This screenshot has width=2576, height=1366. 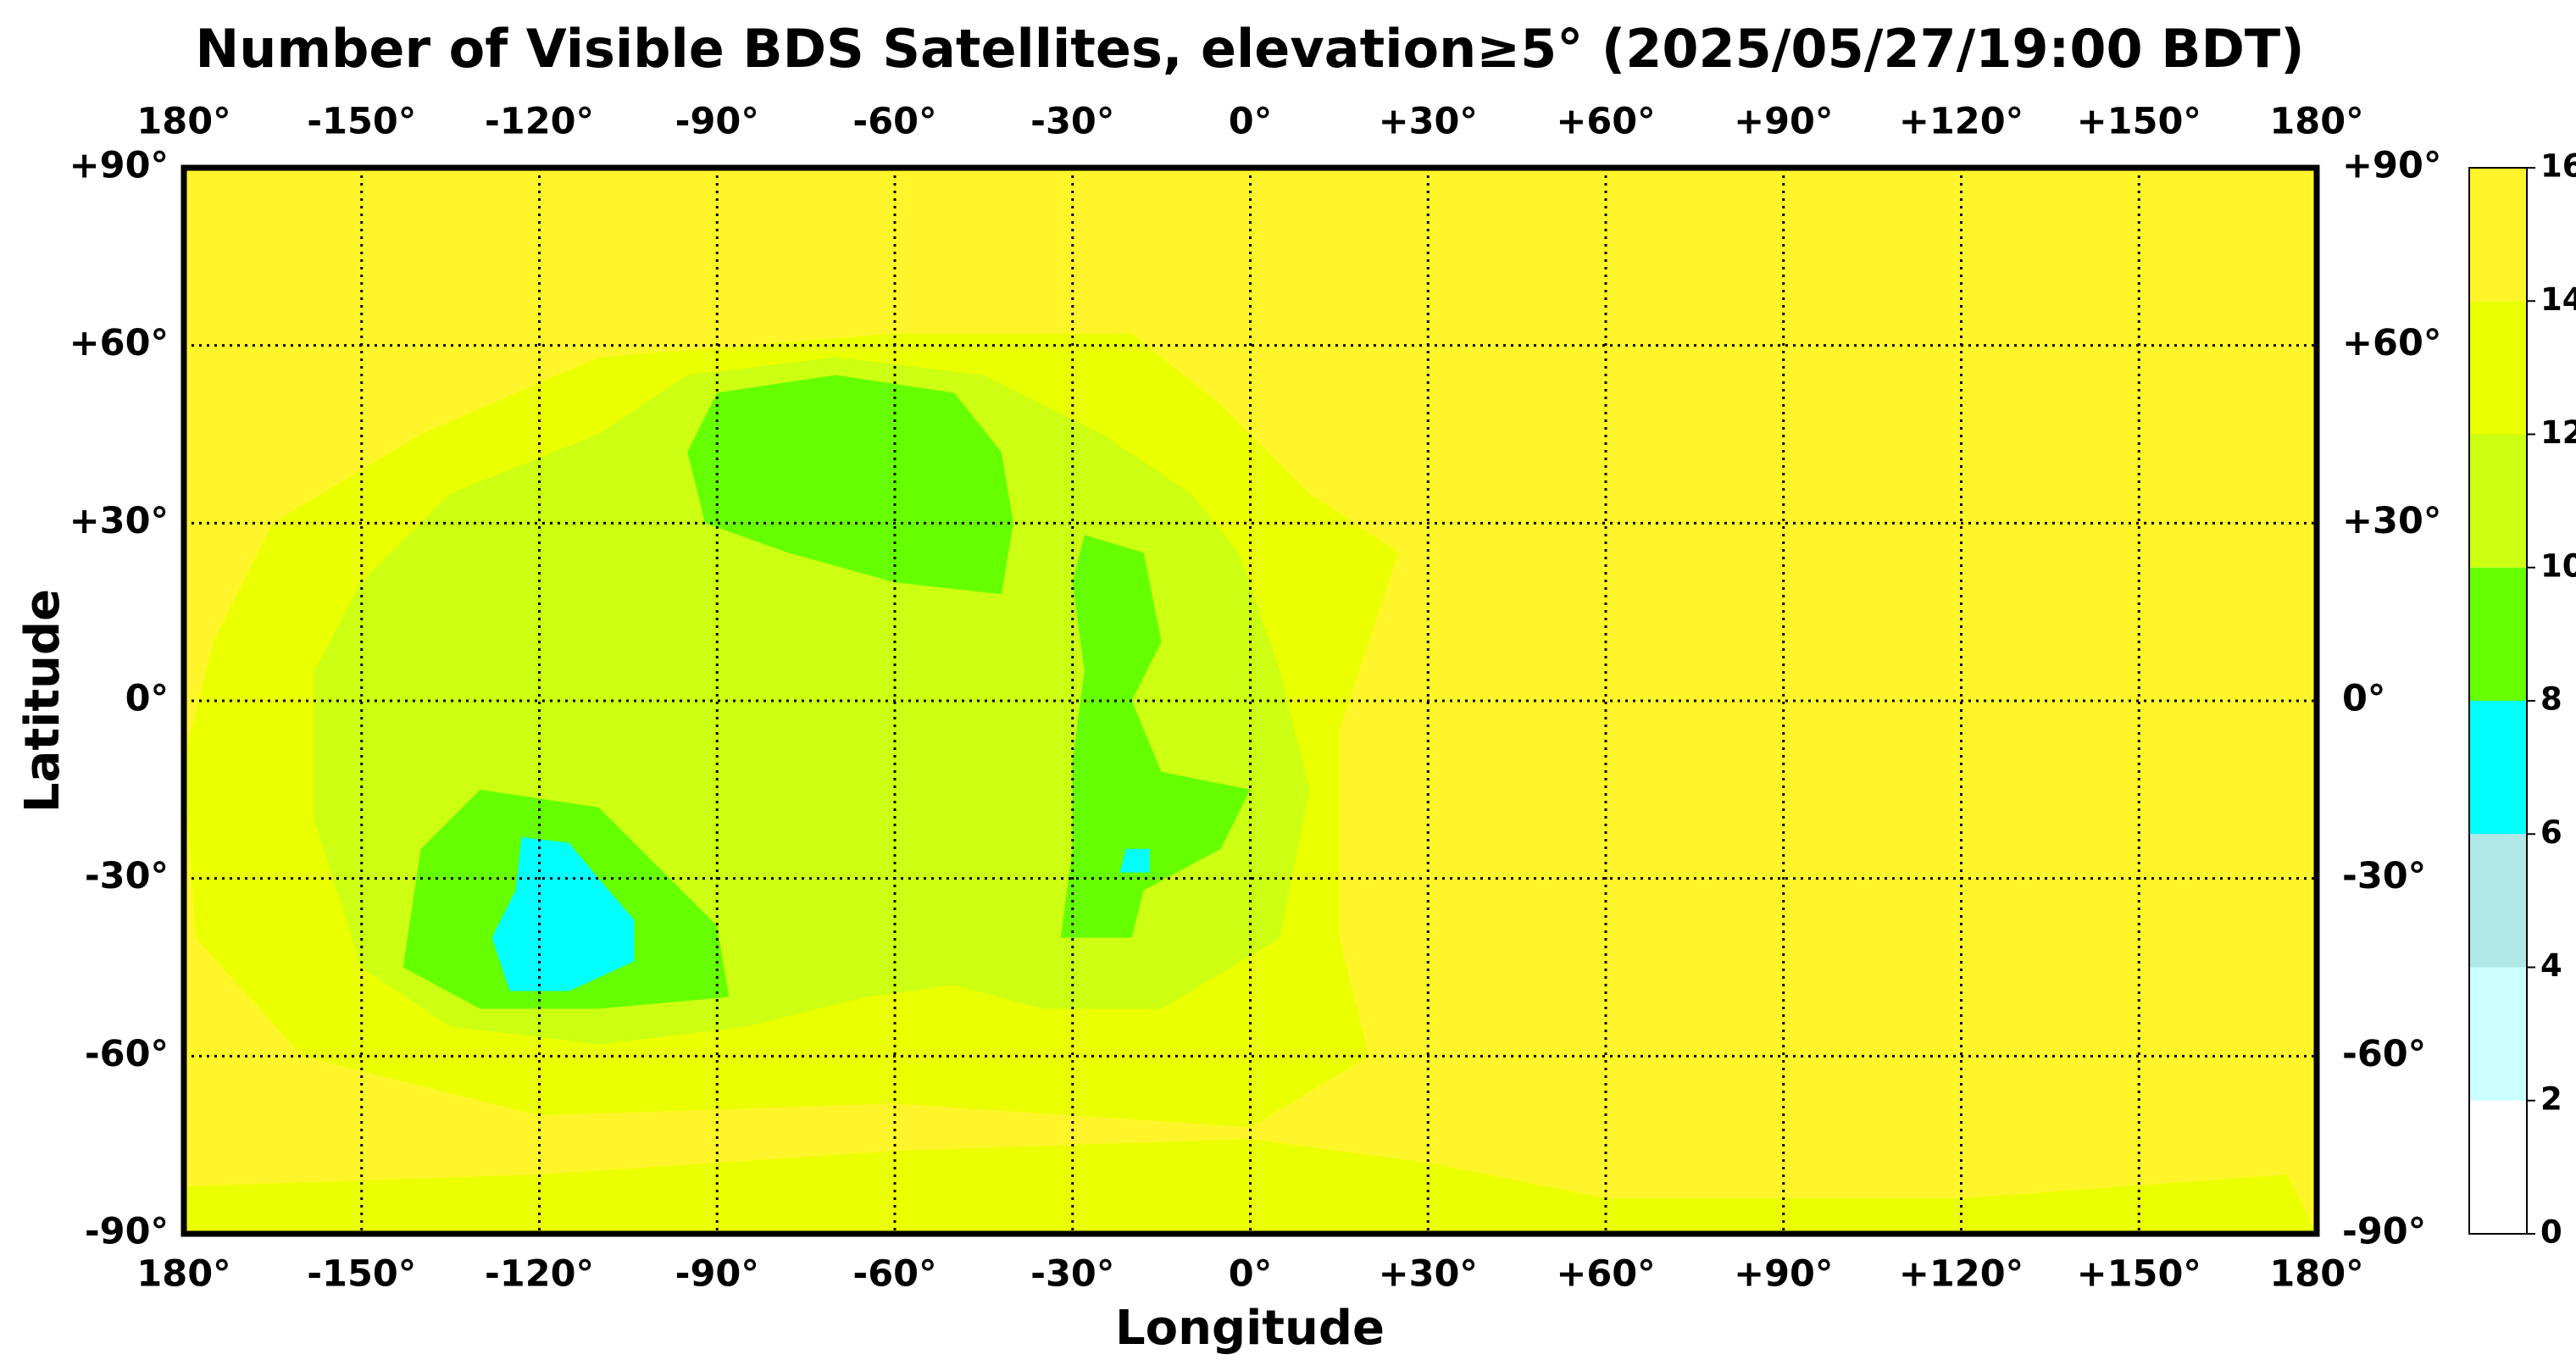 What do you see at coordinates (1250, 1328) in the screenshot?
I see `x-axis-label: Longitude` at bounding box center [1250, 1328].